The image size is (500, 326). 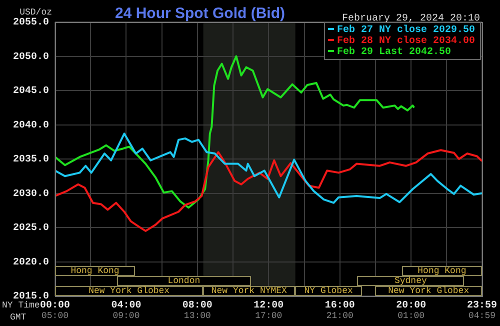 What do you see at coordinates (55, 306) in the screenshot?
I see `x-tick-label: 00:00` at bounding box center [55, 306].